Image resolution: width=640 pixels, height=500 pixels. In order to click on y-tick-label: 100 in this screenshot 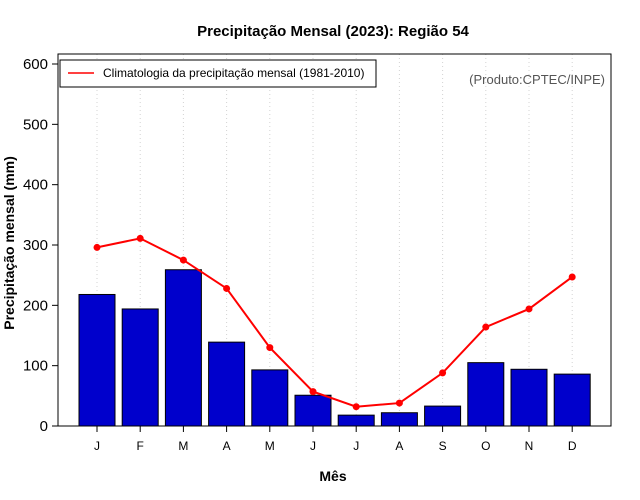, I will do `click(35, 366)`.